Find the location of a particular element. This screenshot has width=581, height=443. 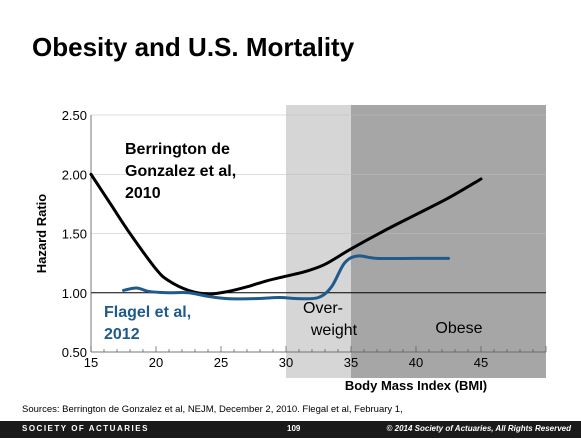

page-number: 109 is located at coordinates (294, 428).